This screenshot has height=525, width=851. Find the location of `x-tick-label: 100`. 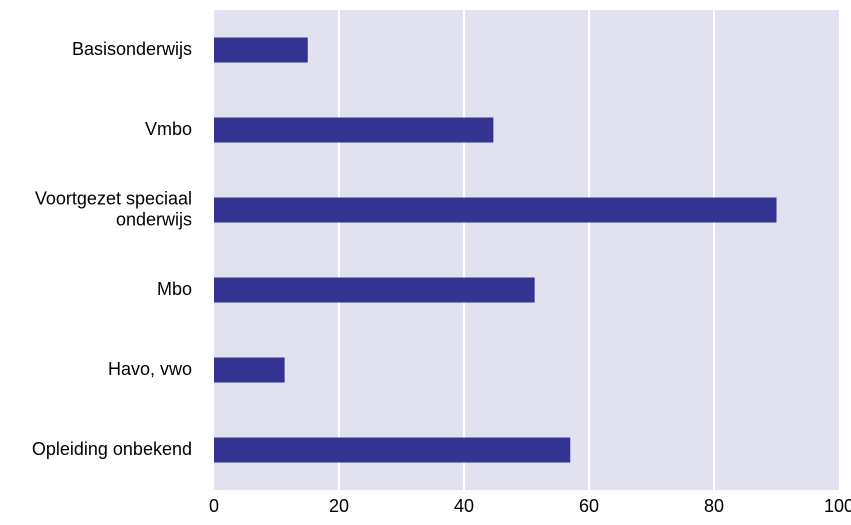

x-tick-label: 100 is located at coordinates (837, 506).